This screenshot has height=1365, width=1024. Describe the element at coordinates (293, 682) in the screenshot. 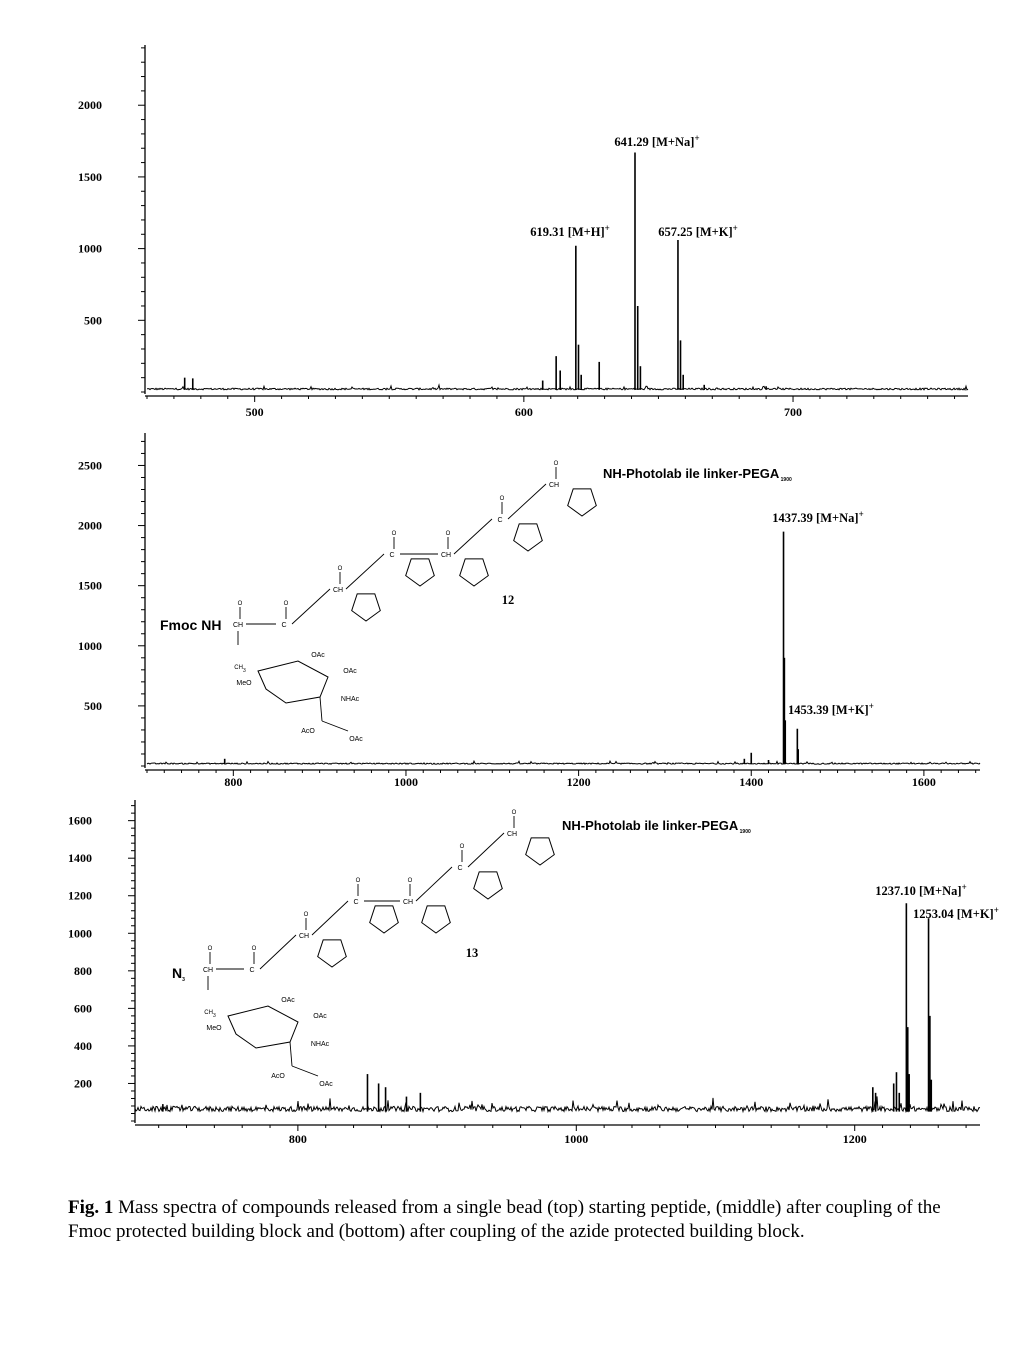

I see `sugar-ring` at that location.